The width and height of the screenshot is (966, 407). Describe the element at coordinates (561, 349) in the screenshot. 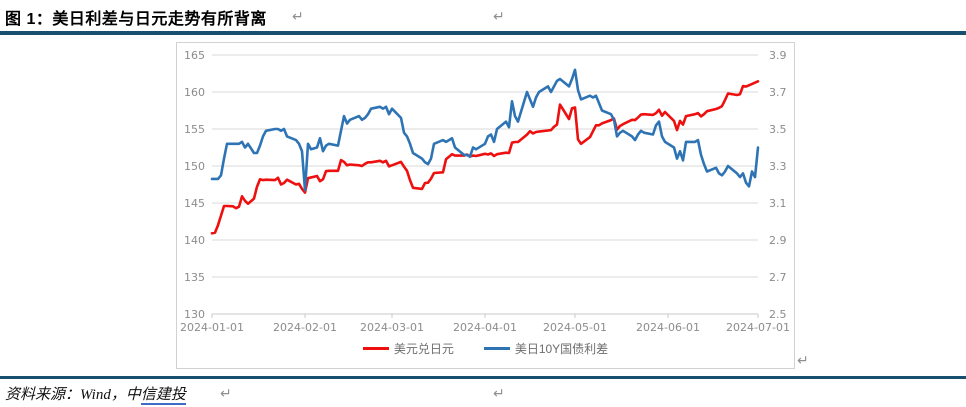

I see `legend-label: 美日10Y国债利差` at that location.